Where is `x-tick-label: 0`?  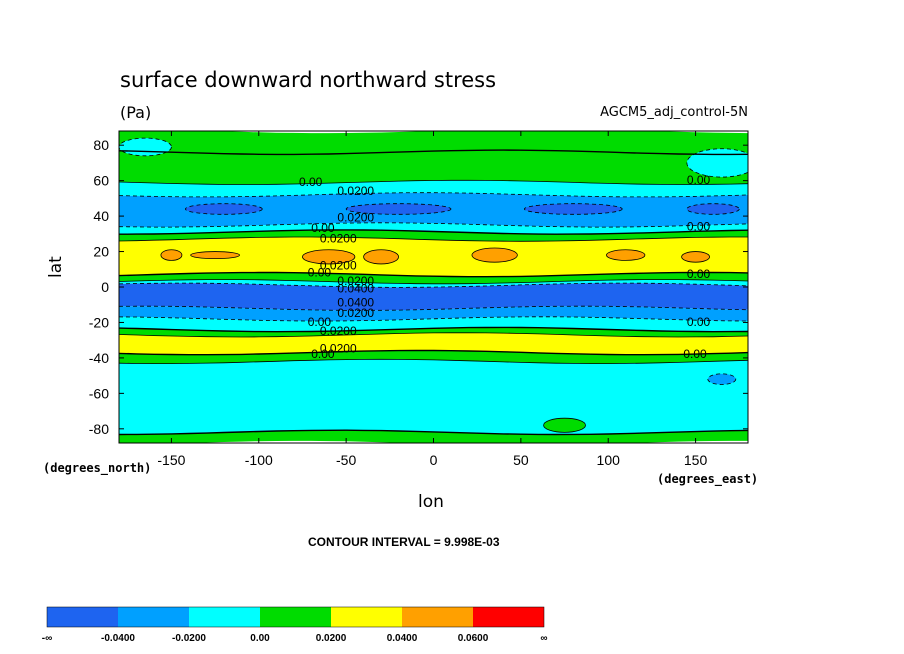 x-tick-label: 0 is located at coordinates (434, 460).